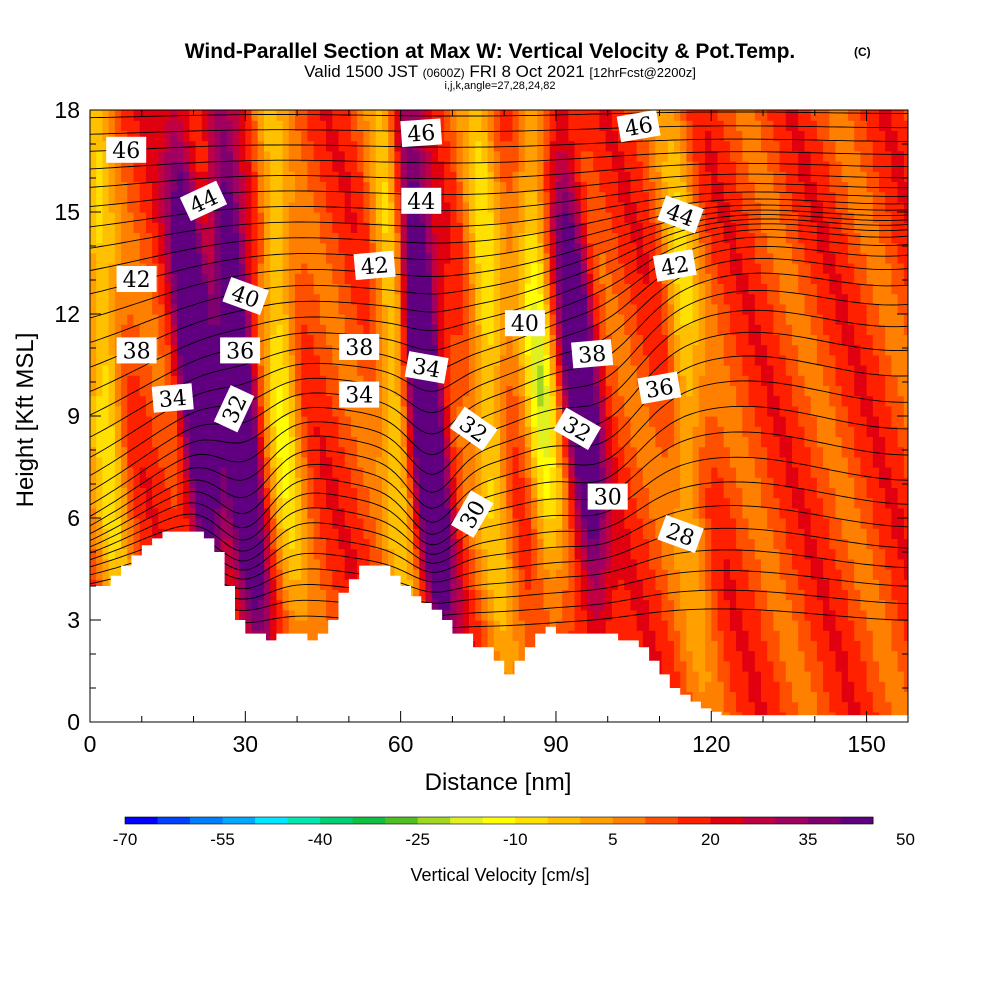 Image resolution: width=1000 pixels, height=1000 pixels. What do you see at coordinates (556, 744) in the screenshot?
I see `x-tick-label: 90` at bounding box center [556, 744].